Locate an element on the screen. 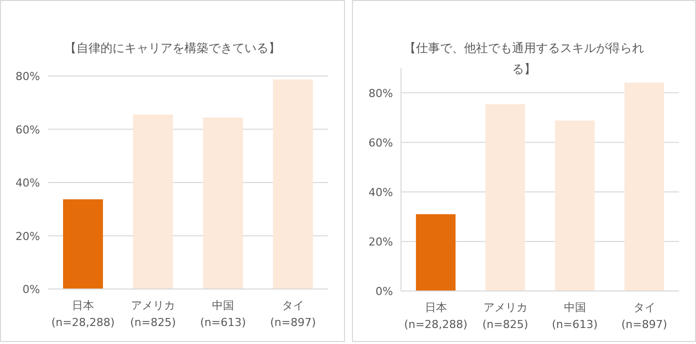 This screenshot has width=696, height=344. chart-title: 【自律的にキャリアを構築できている】 is located at coordinates (173, 48).